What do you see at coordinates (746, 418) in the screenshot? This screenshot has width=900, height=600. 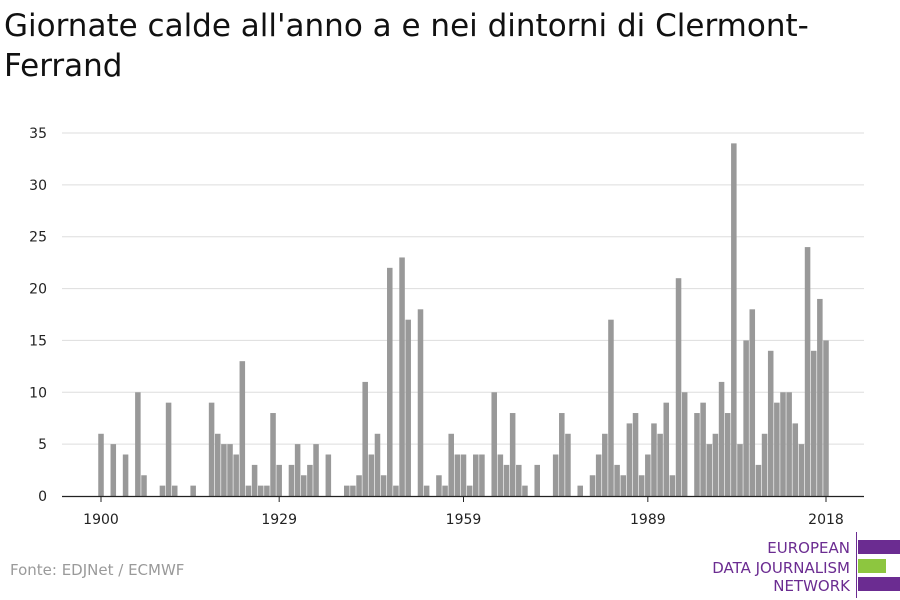 I see `bar-2005` at bounding box center [746, 418].